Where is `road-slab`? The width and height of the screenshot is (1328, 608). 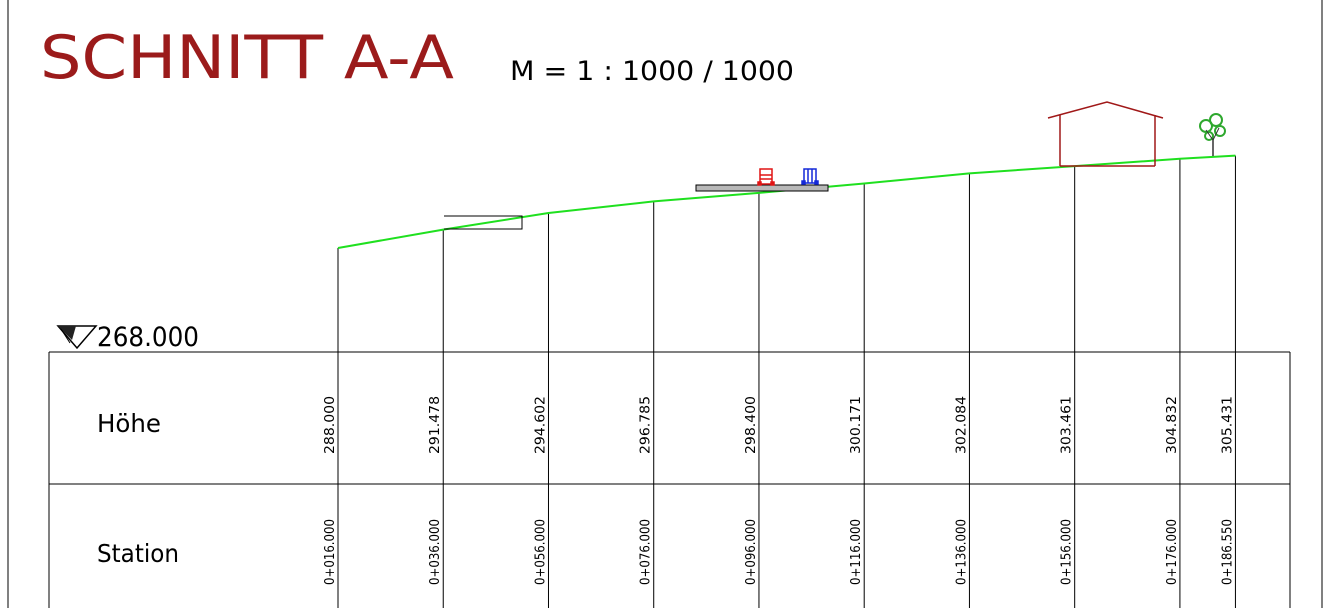
road-slab is located at coordinates (762, 188).